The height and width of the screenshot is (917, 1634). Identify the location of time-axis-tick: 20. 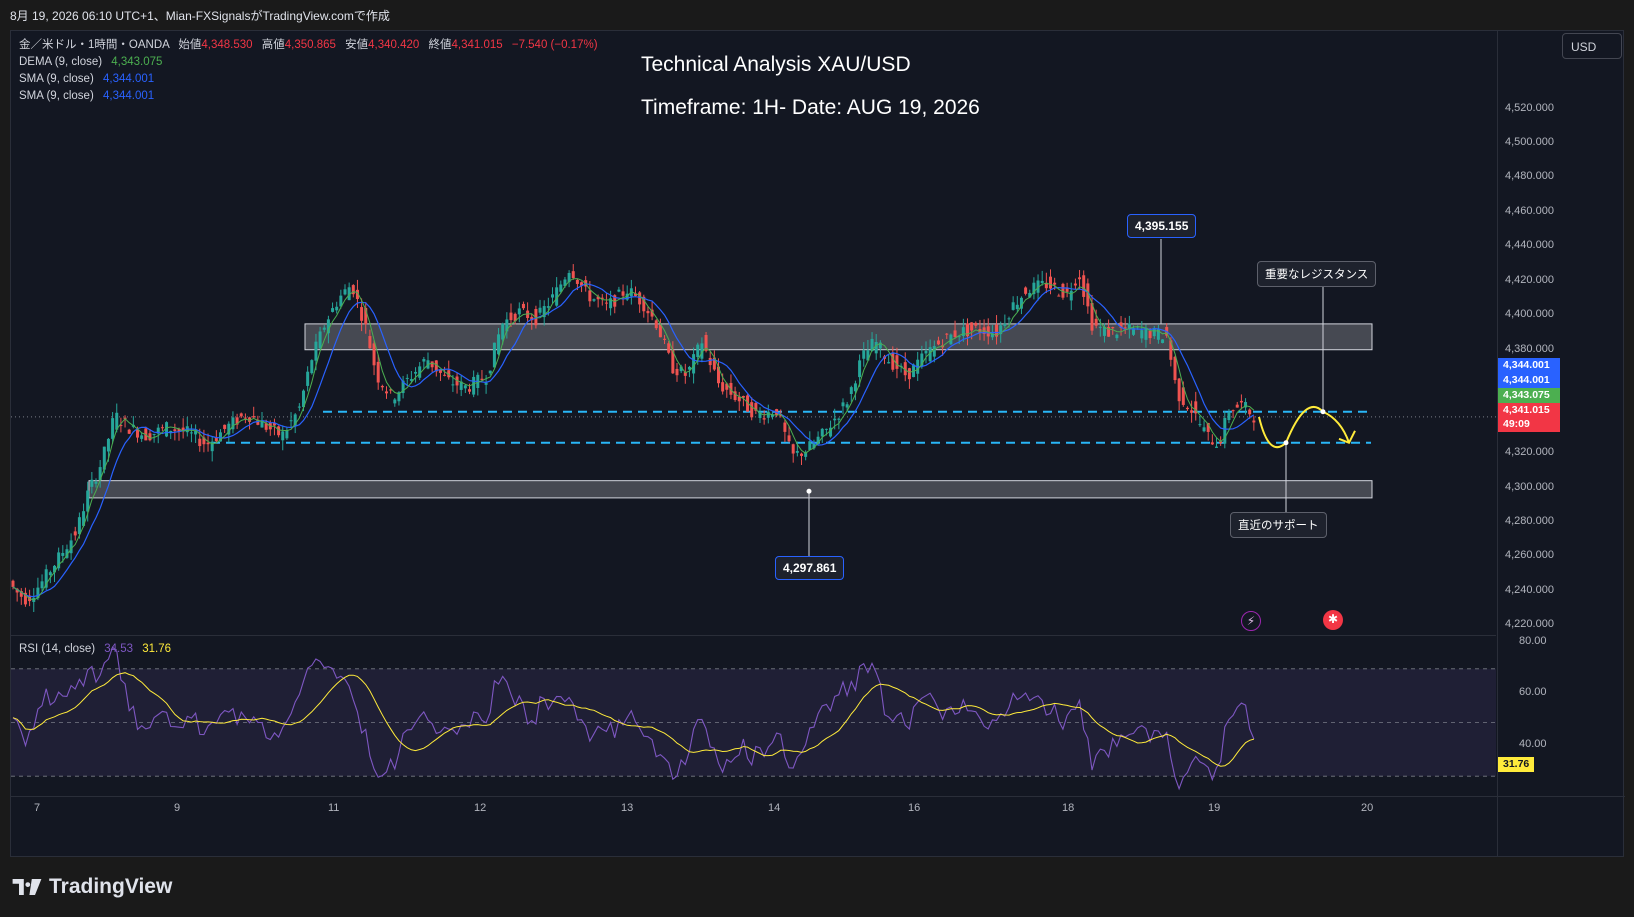
(1367, 808).